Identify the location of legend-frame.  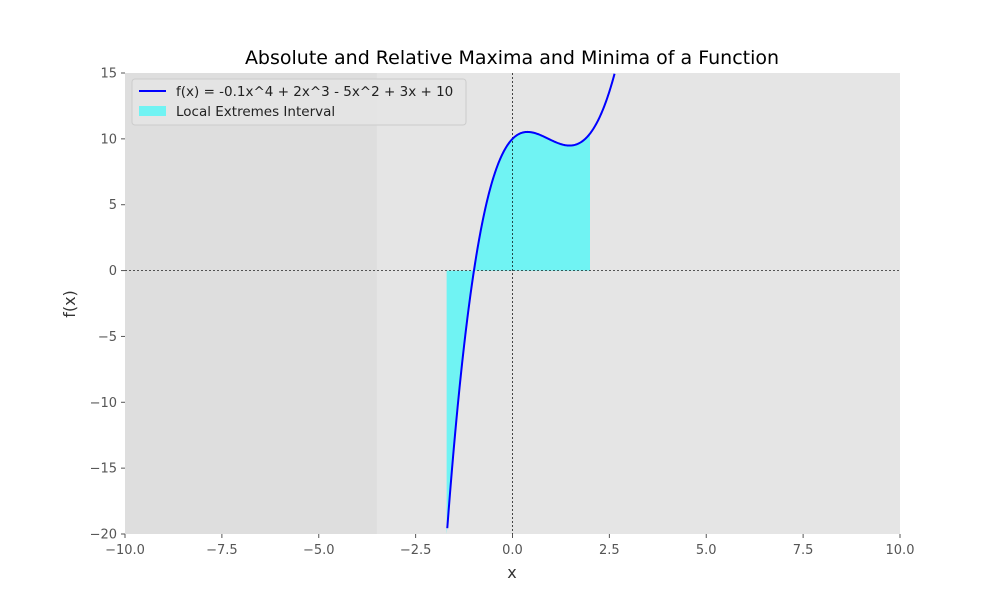
(299, 102).